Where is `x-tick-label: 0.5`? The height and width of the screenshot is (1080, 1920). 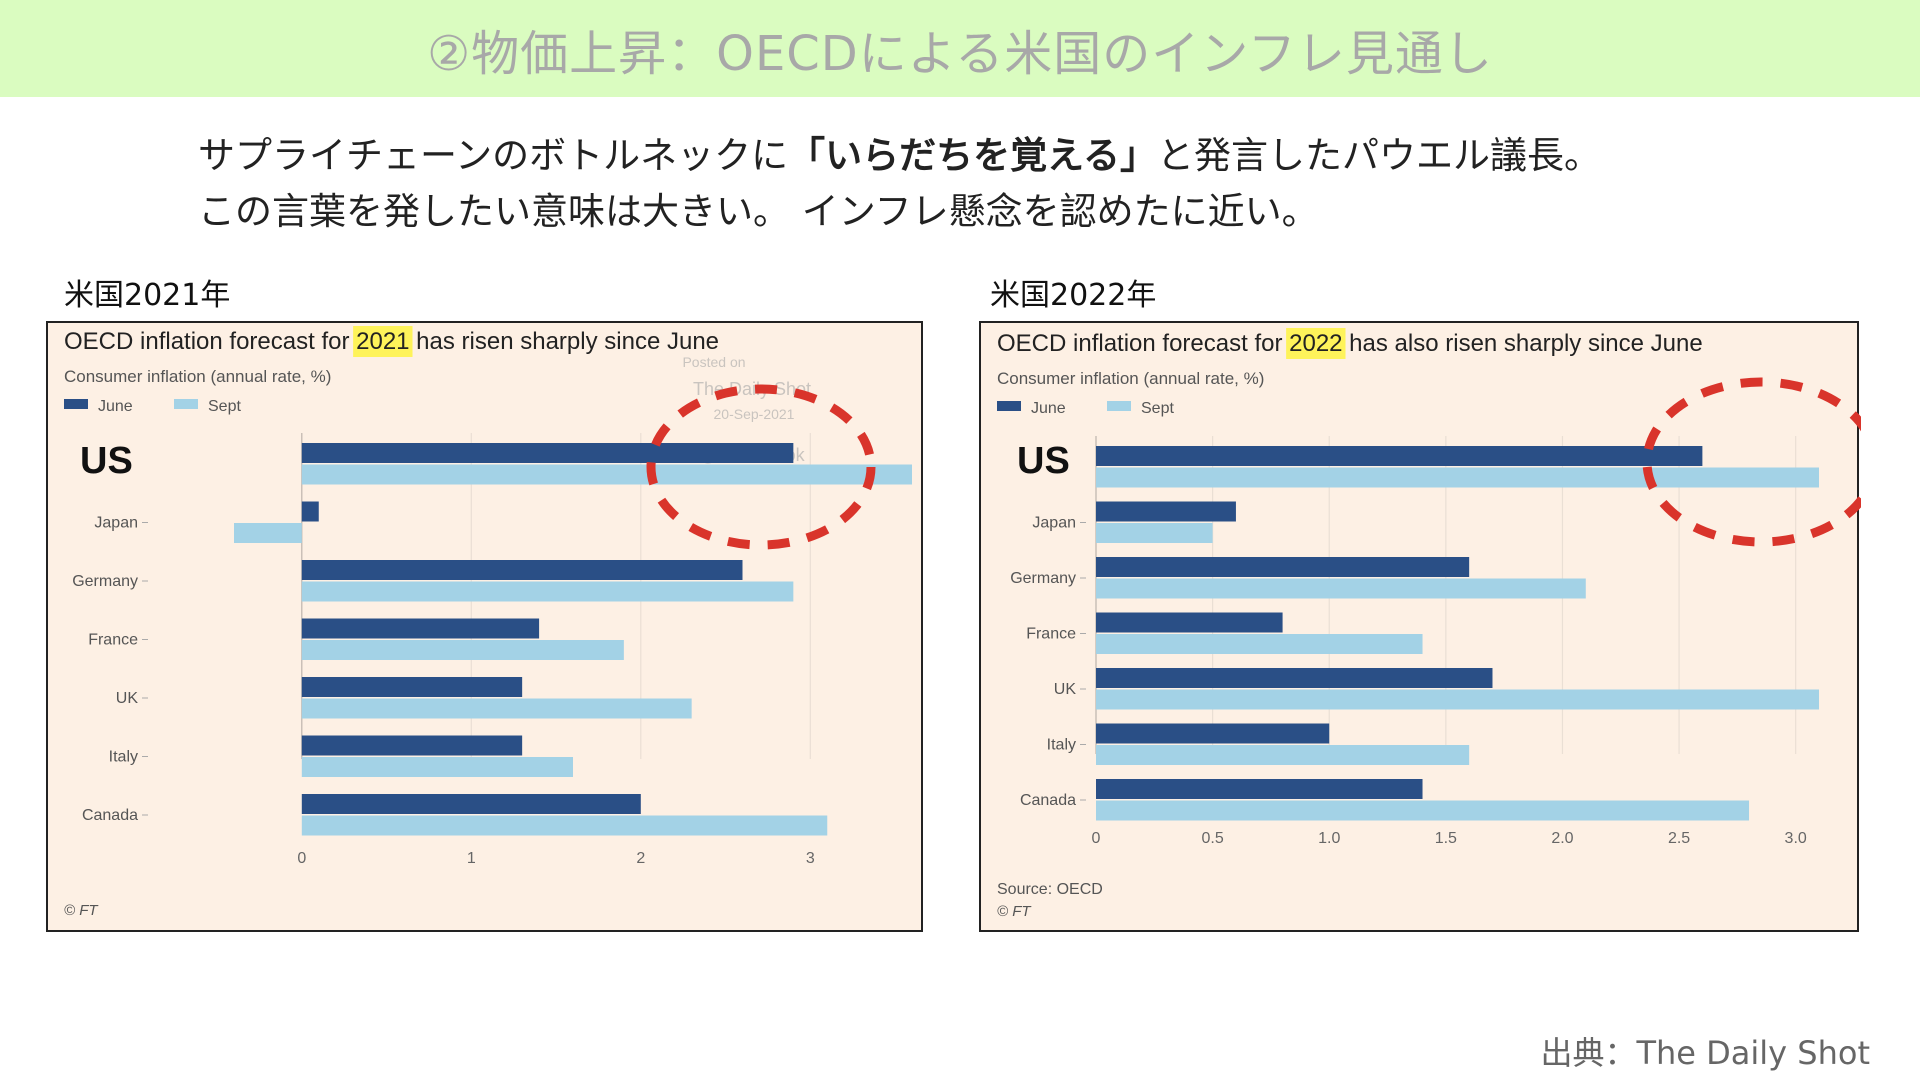
x-tick-label: 0.5 is located at coordinates (1212, 838).